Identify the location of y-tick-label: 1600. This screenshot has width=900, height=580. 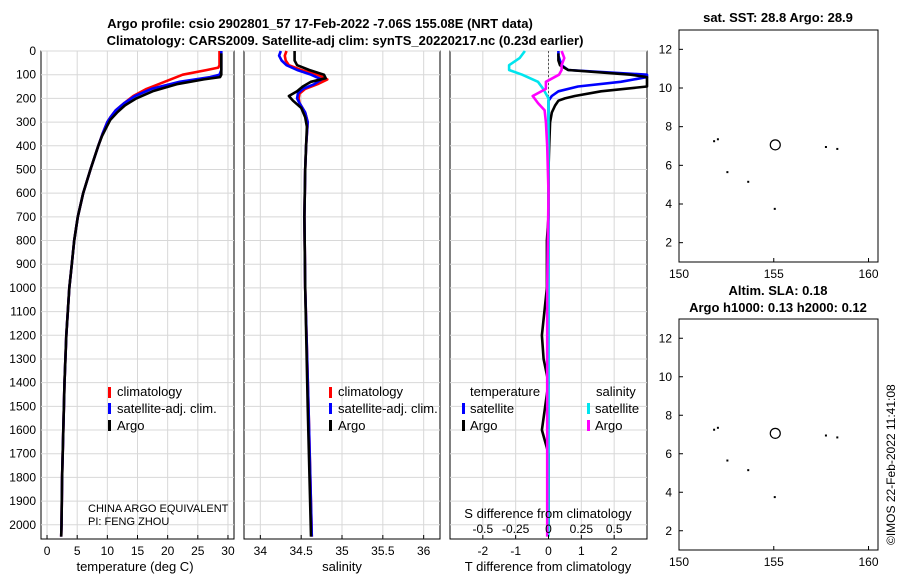
(22, 430).